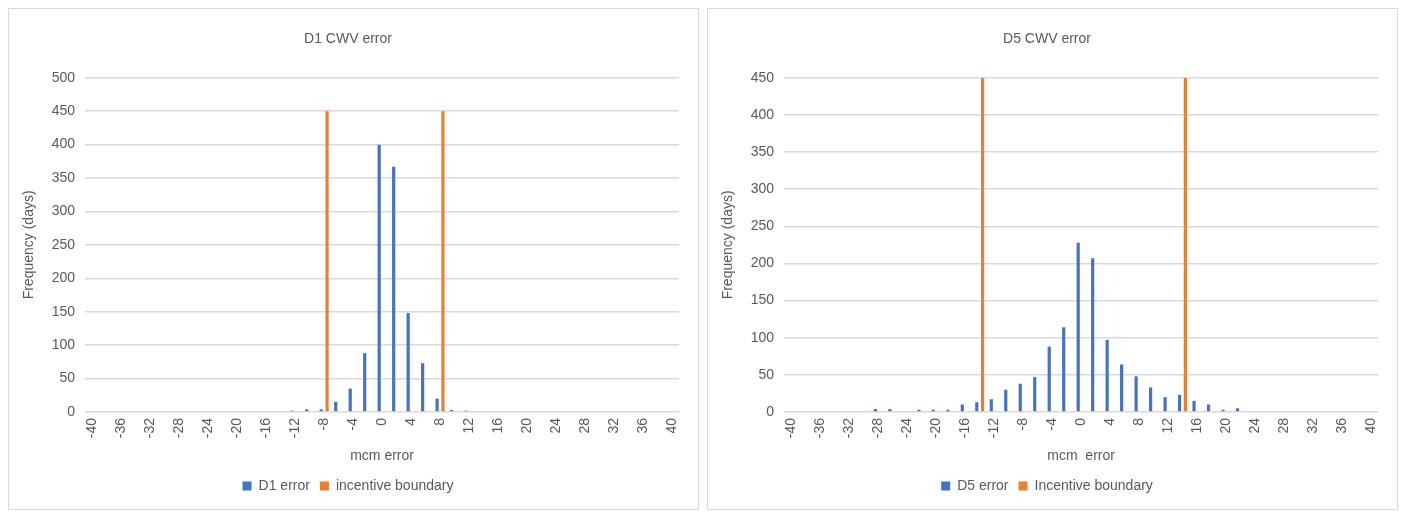 The image size is (1406, 517). Describe the element at coordinates (1047, 38) in the screenshot. I see `chart-title: D5 CWV error` at that location.